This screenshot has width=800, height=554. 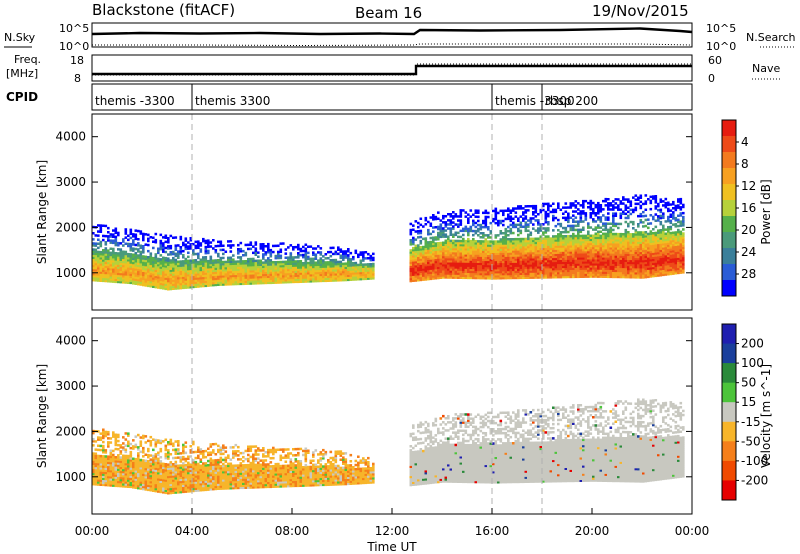 What do you see at coordinates (22, 97) in the screenshot?
I see `cpid-label: CPID` at bounding box center [22, 97].